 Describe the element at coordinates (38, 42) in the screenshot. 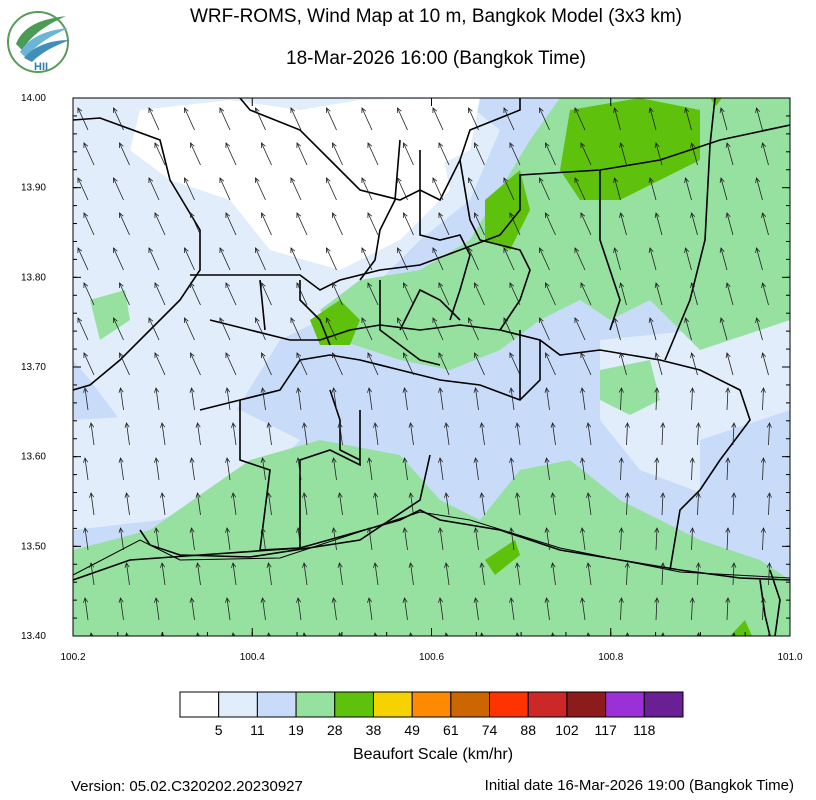

I see `hii-logo: HII` at that location.